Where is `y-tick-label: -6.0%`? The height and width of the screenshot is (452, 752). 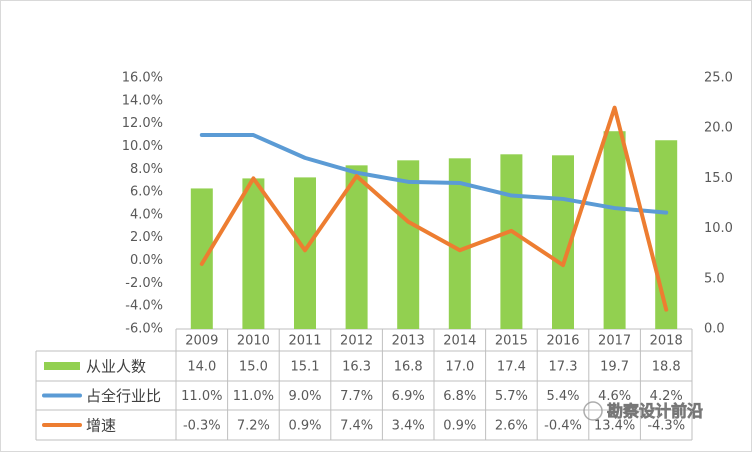 y-tick-label: -6.0% is located at coordinates (144, 329).